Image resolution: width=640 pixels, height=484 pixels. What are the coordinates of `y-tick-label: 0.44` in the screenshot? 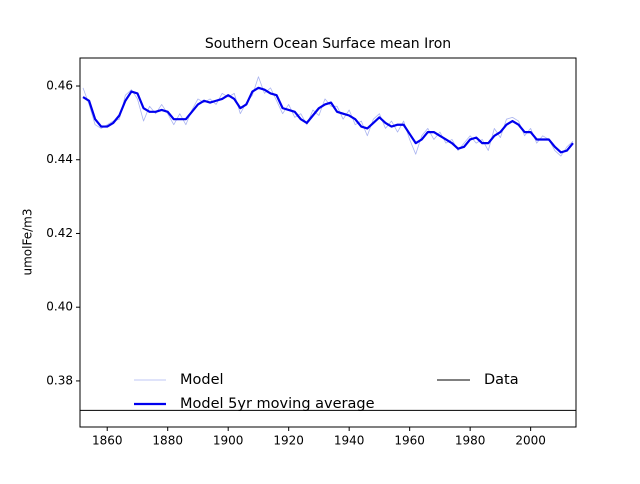 It's located at (59, 159).